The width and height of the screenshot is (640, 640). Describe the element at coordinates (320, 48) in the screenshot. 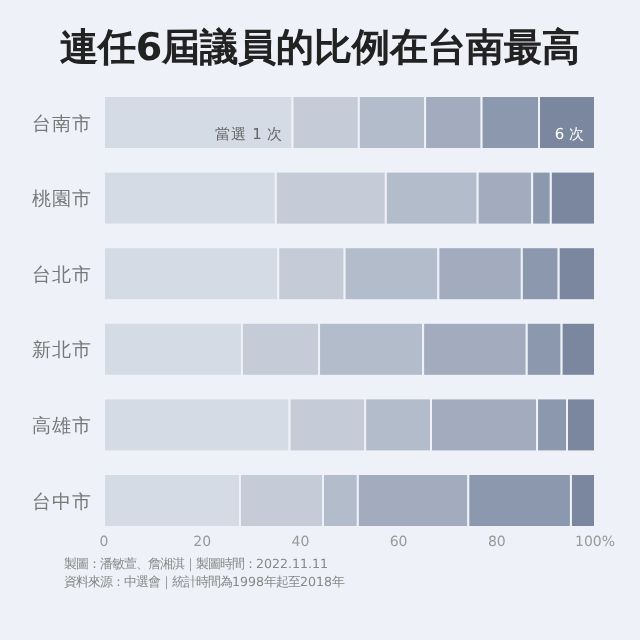

I see `chart-title: 連任6屆議員的比例在台南最高` at that location.